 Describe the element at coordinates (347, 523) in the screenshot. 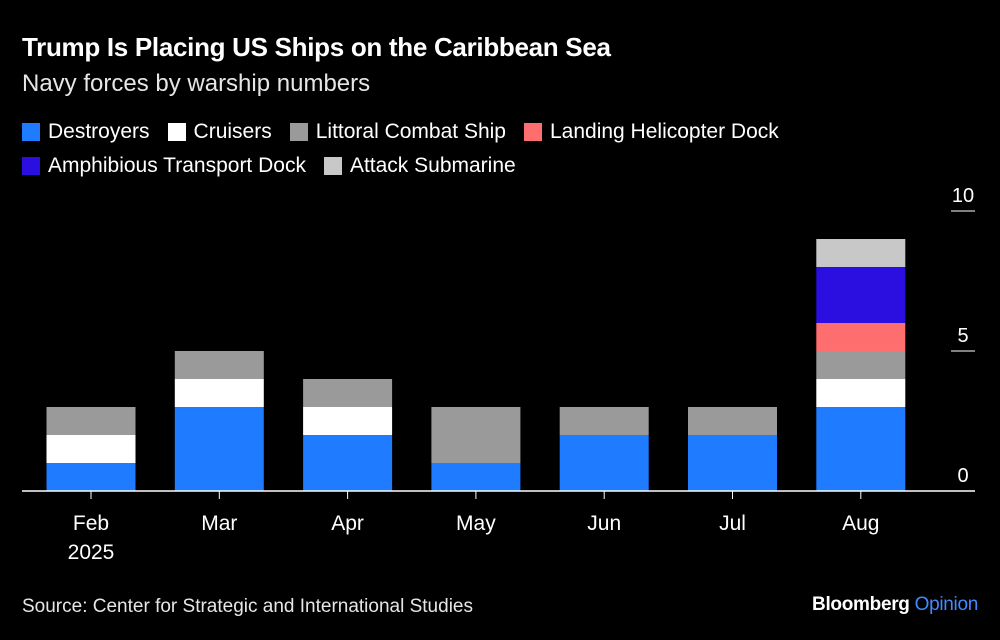

I see `x-tick-label: Apr` at that location.